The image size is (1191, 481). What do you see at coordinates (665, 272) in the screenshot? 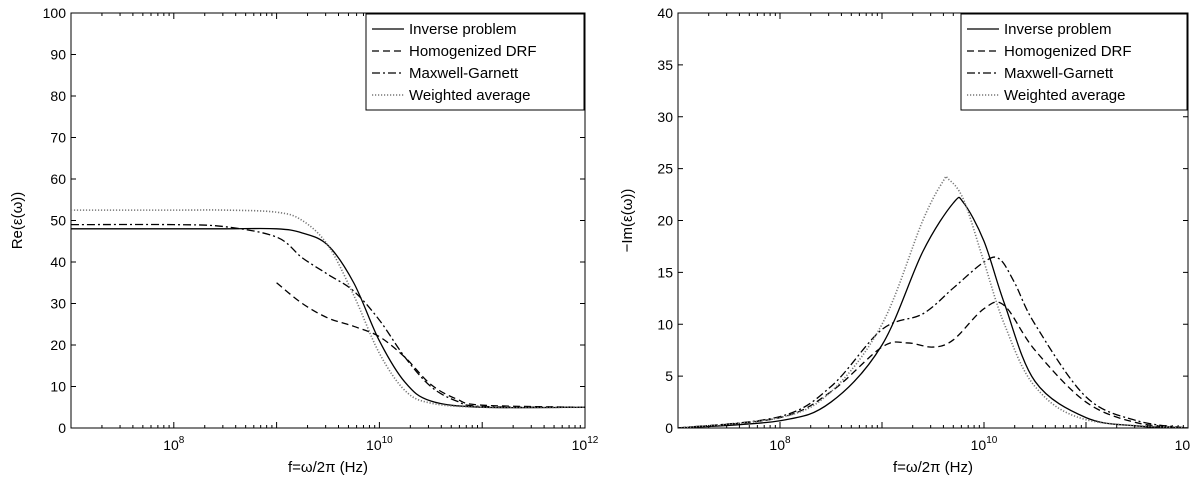
I see `y-tick-label: 15` at bounding box center [665, 272].